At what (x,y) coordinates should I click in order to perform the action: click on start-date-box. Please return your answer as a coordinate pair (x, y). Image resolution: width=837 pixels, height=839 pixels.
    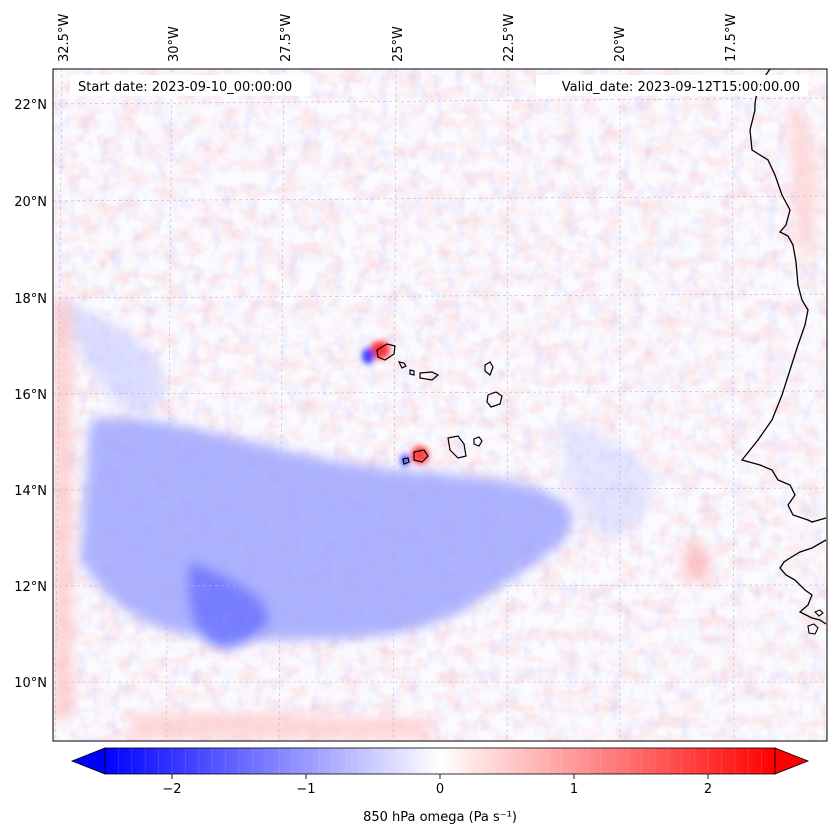
    Looking at the image, I should click on (190, 85).